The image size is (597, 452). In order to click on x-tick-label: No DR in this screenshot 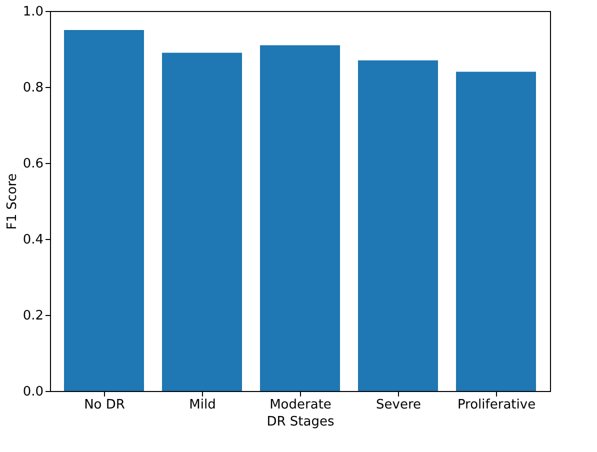, I will do `click(104, 405)`.